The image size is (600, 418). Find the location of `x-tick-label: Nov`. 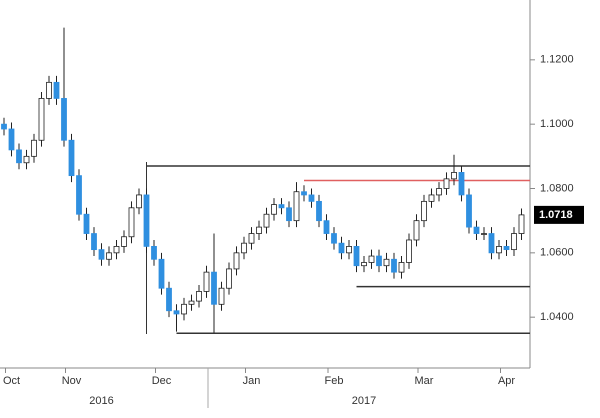

x-tick-label: Nov is located at coordinates (72, 381).